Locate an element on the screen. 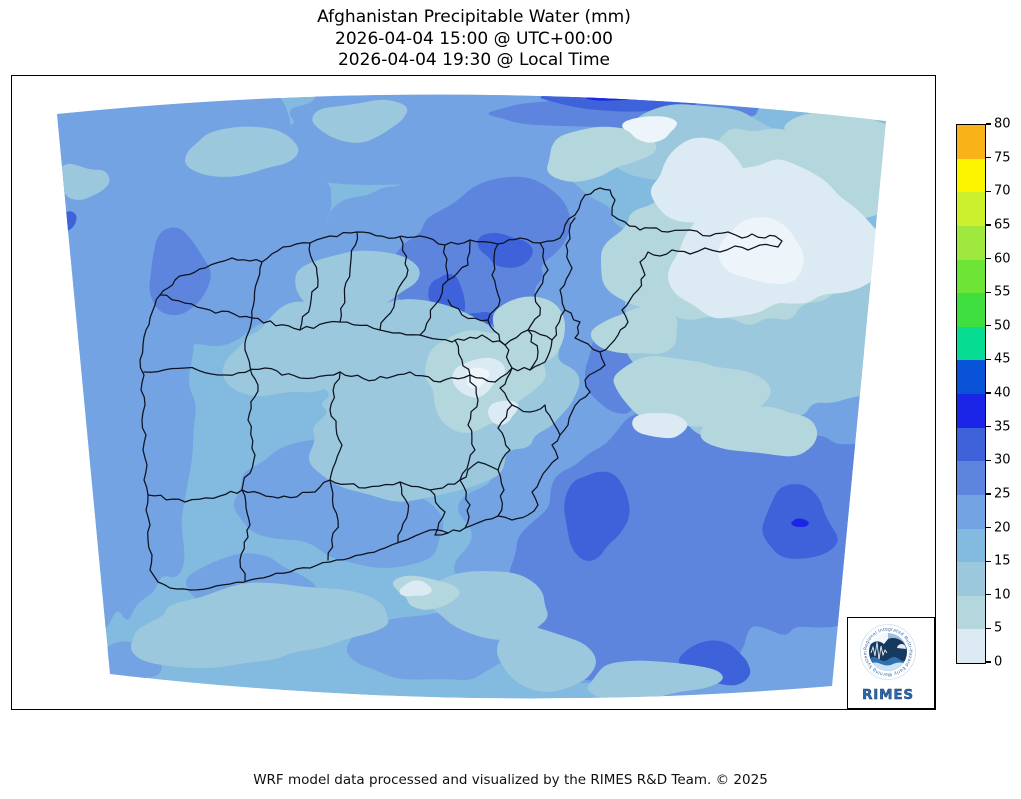  page-title: Afghanistan Precipitable Water (mm) is located at coordinates (474, 17).